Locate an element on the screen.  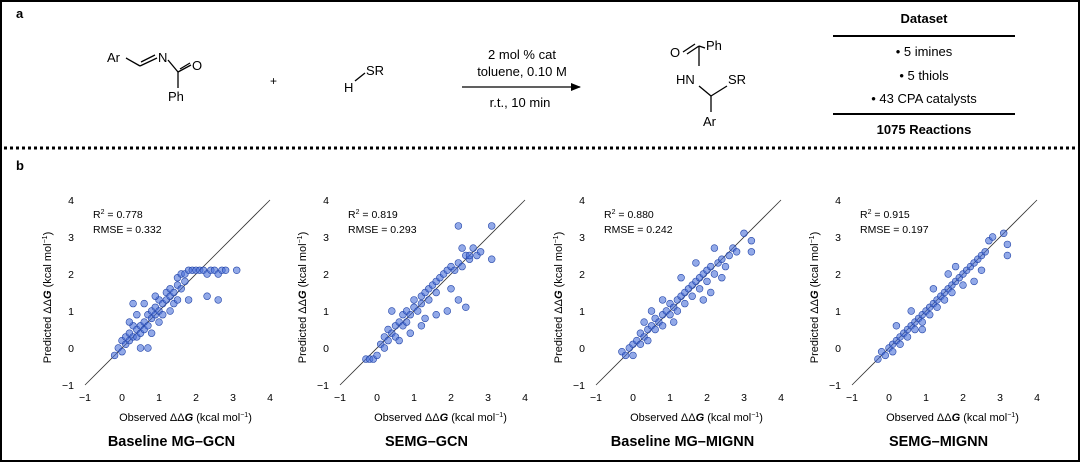
rmse-annotation: RMSE = 0.332 is located at coordinates (127, 230).